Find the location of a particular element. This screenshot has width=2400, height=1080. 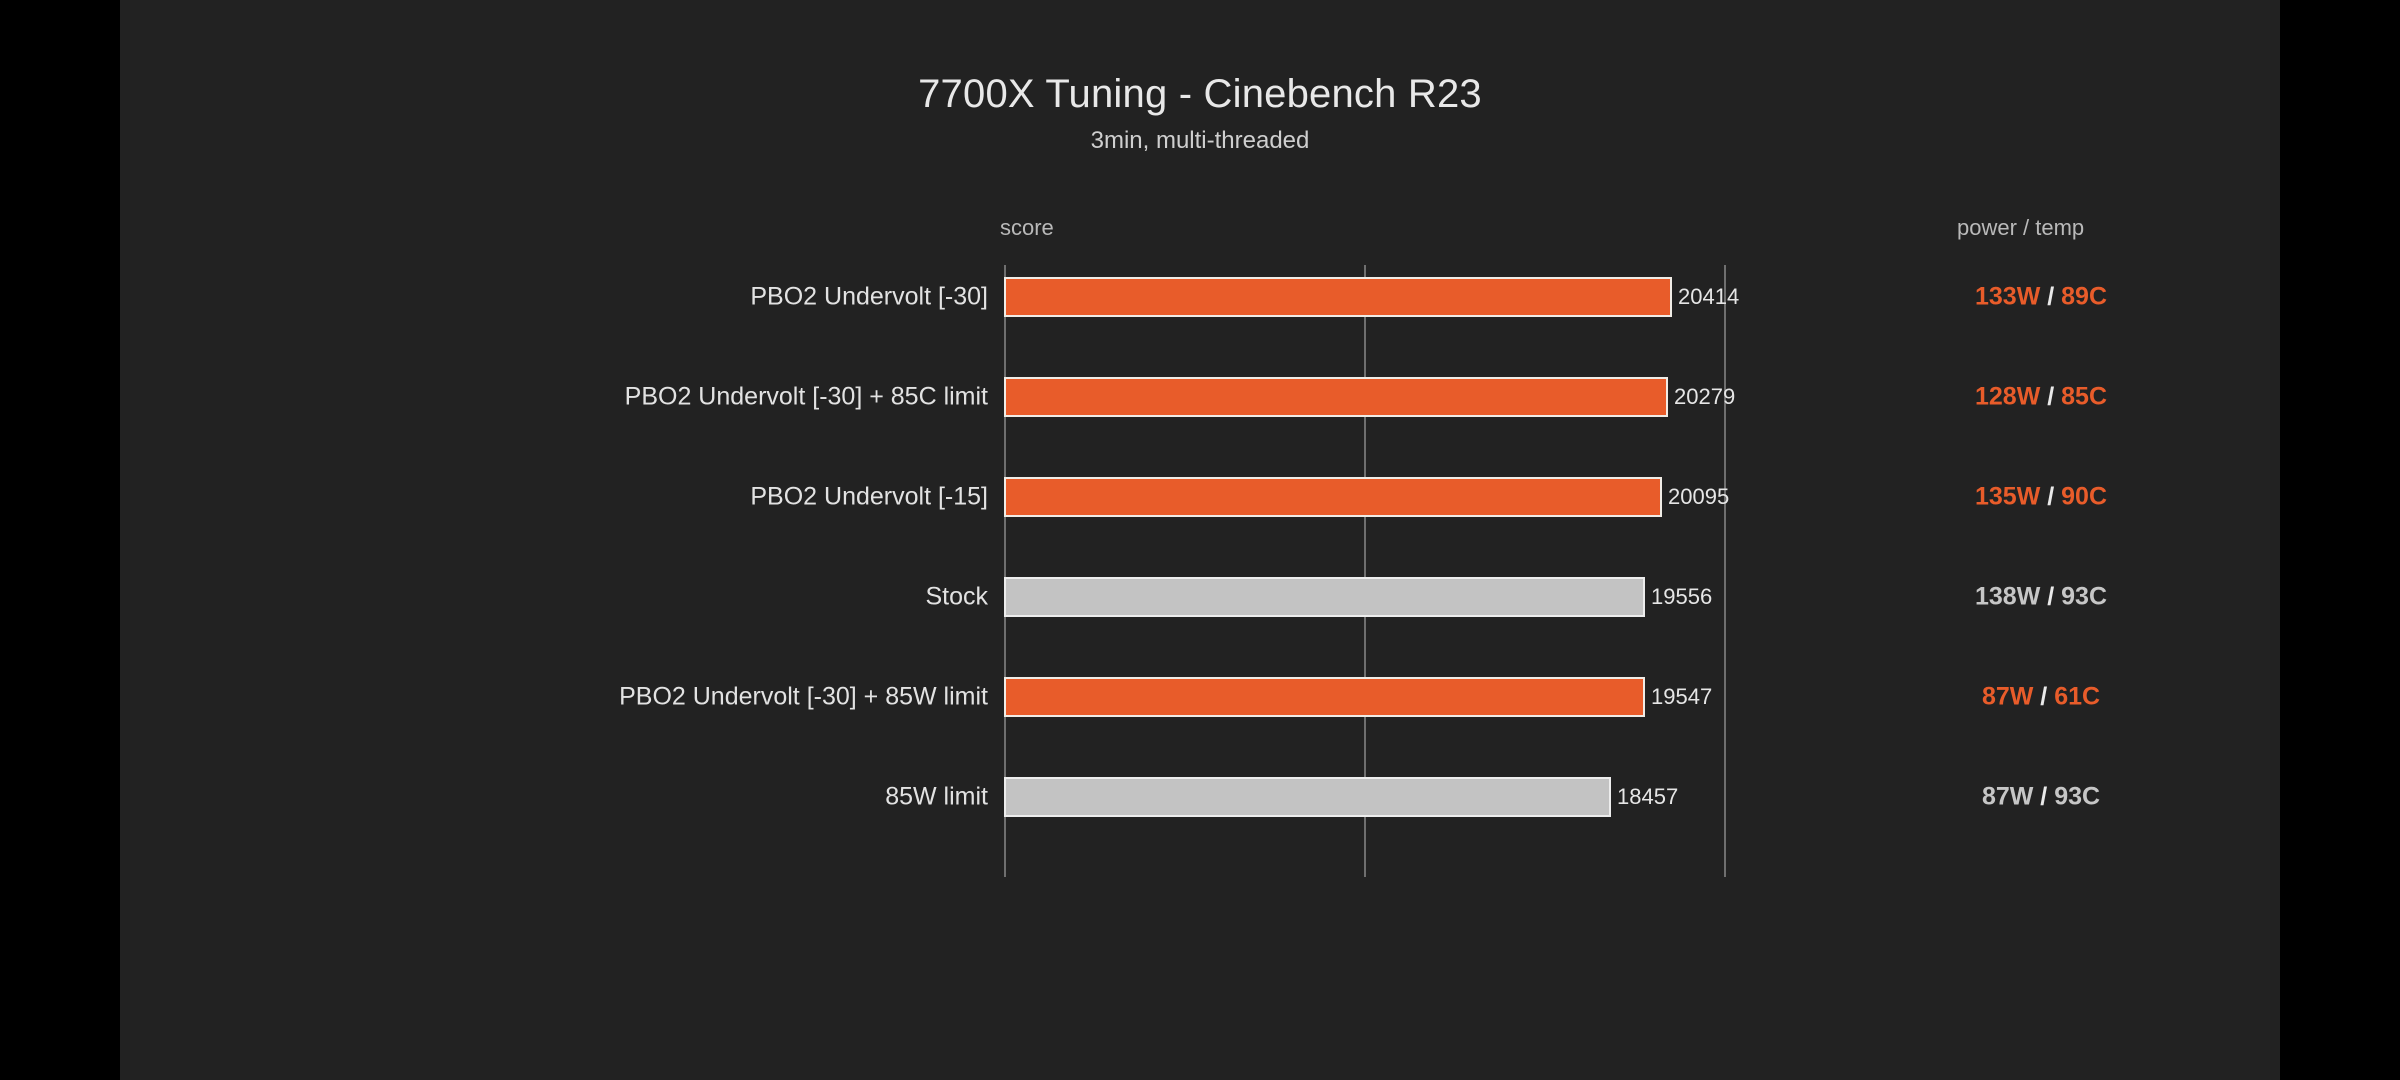

power-temp-value: 135W / 90C is located at coordinates (2041, 497).